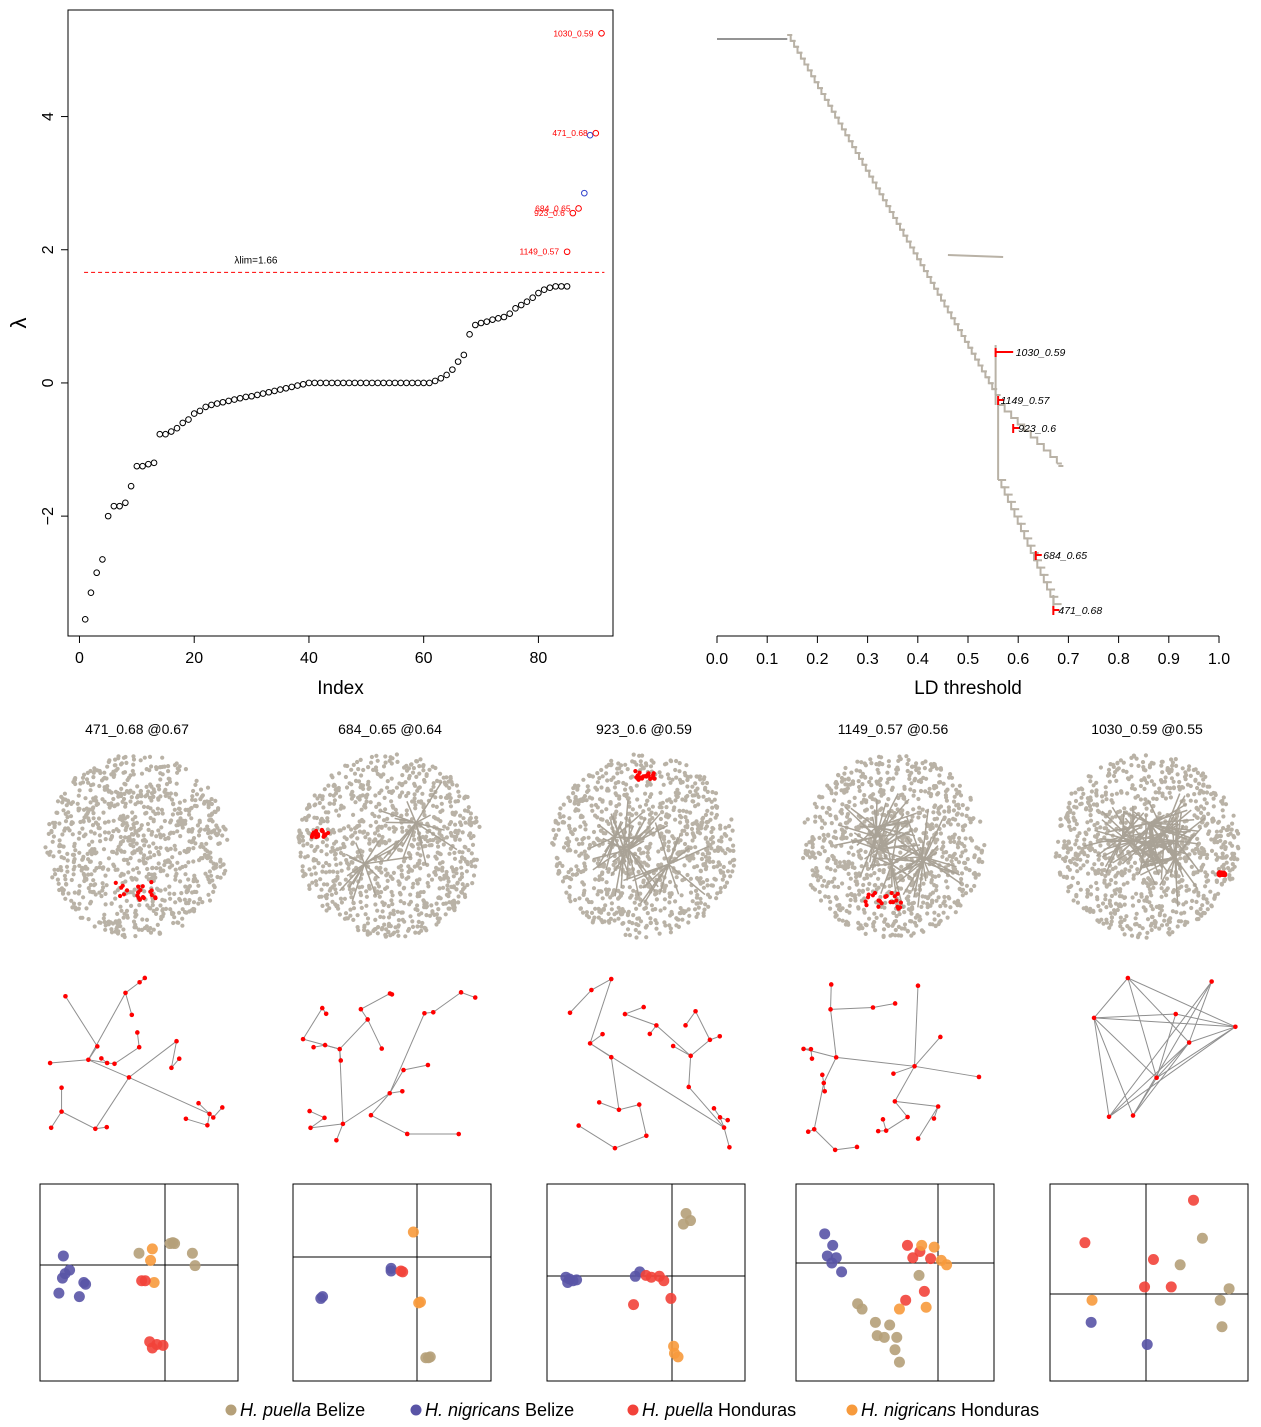 The height and width of the screenshot is (1427, 1261). What do you see at coordinates (84, 1282) in the screenshot?
I see `pca-point` at bounding box center [84, 1282].